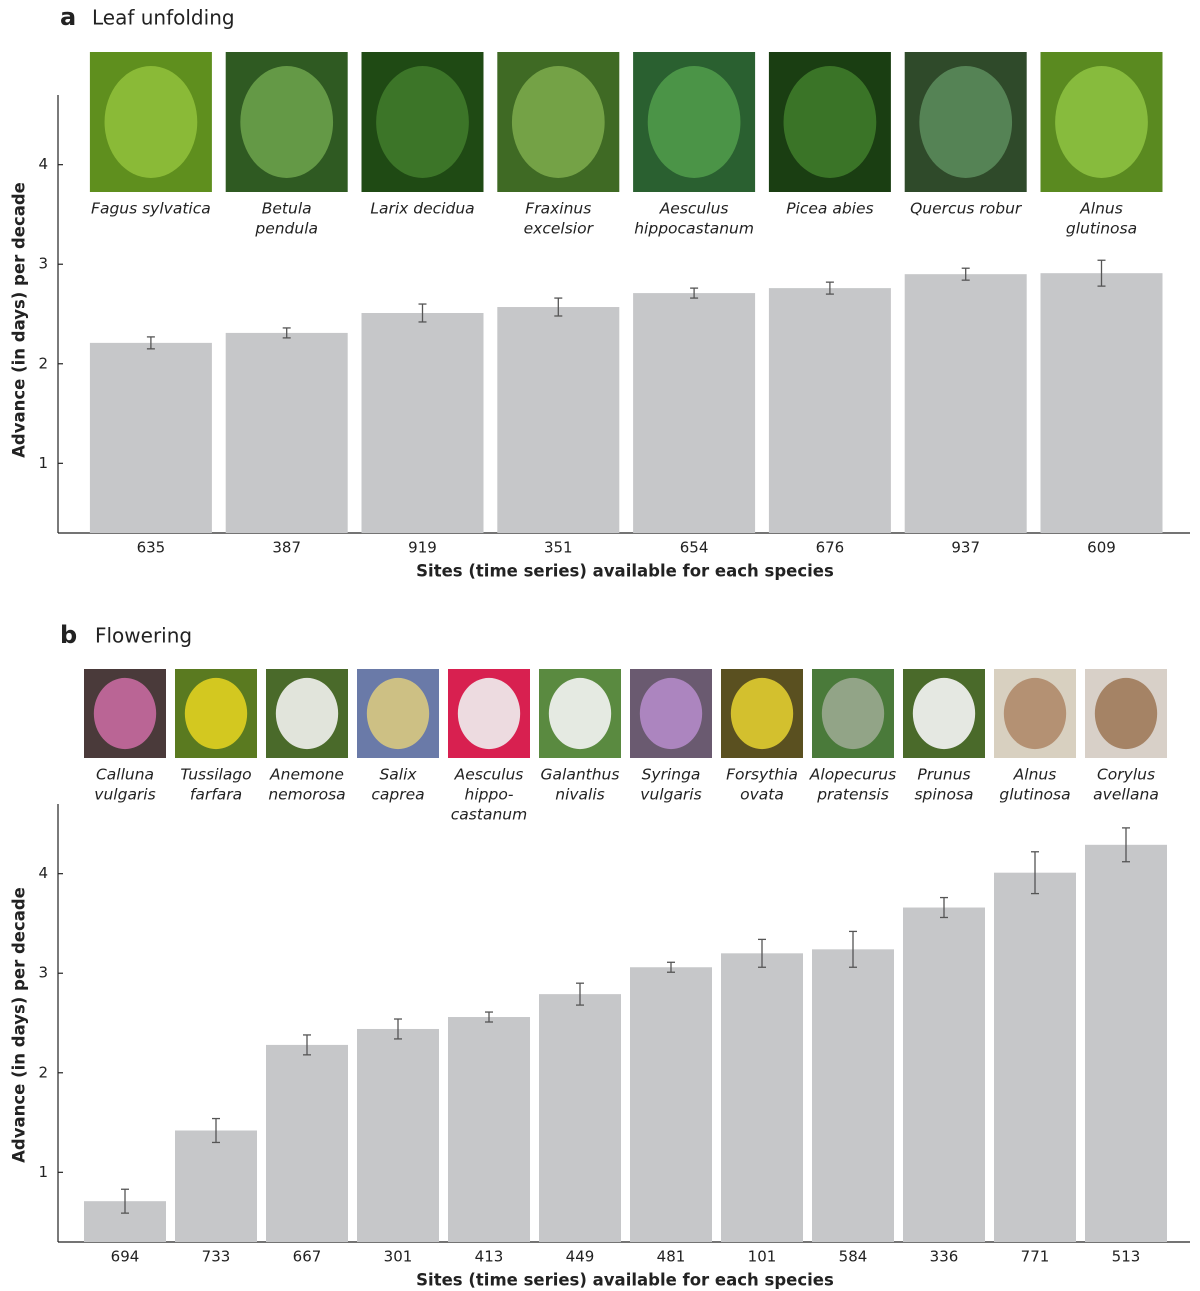 The height and width of the screenshot is (1291, 1200). What do you see at coordinates (762, 795) in the screenshot?
I see `species-name: ovata` at bounding box center [762, 795].